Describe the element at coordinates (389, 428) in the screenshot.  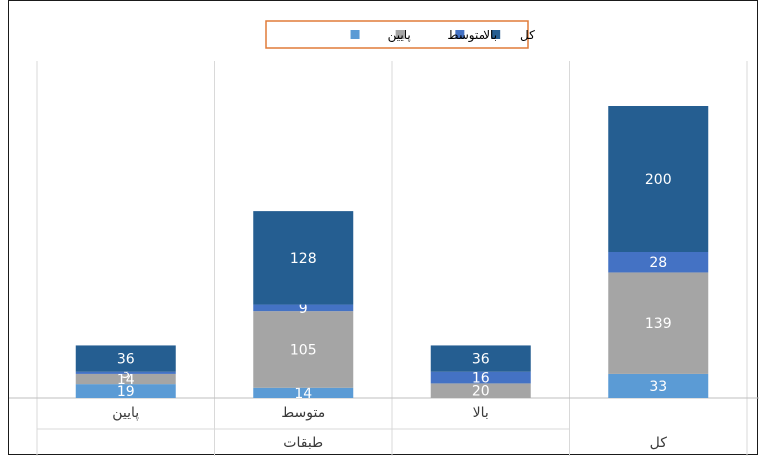
I see `x-axis-labels: پایین متوسط بالا طبقات کل` at that location.